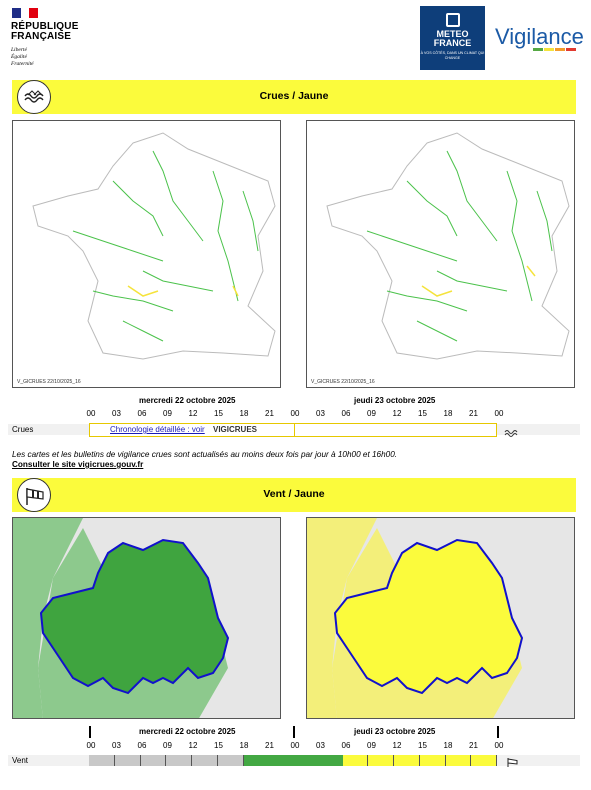  I want to click on crues-hour-10: 06, so click(346, 413).